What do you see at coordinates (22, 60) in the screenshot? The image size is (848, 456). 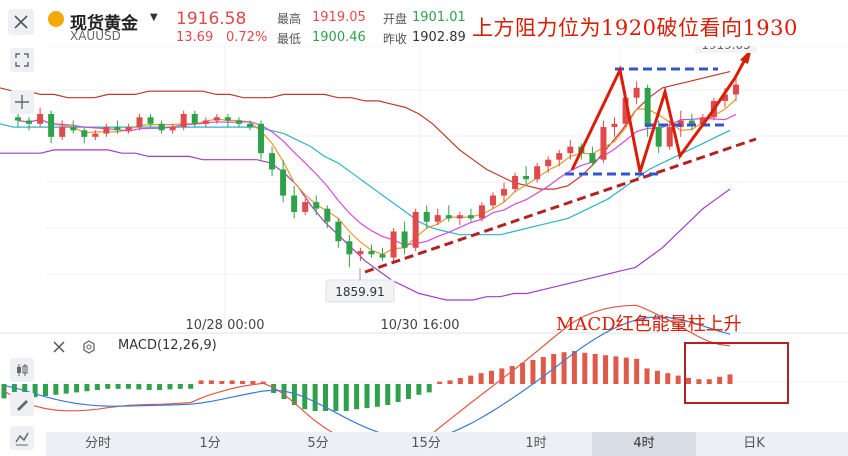 I see `expand-tool` at bounding box center [22, 60].